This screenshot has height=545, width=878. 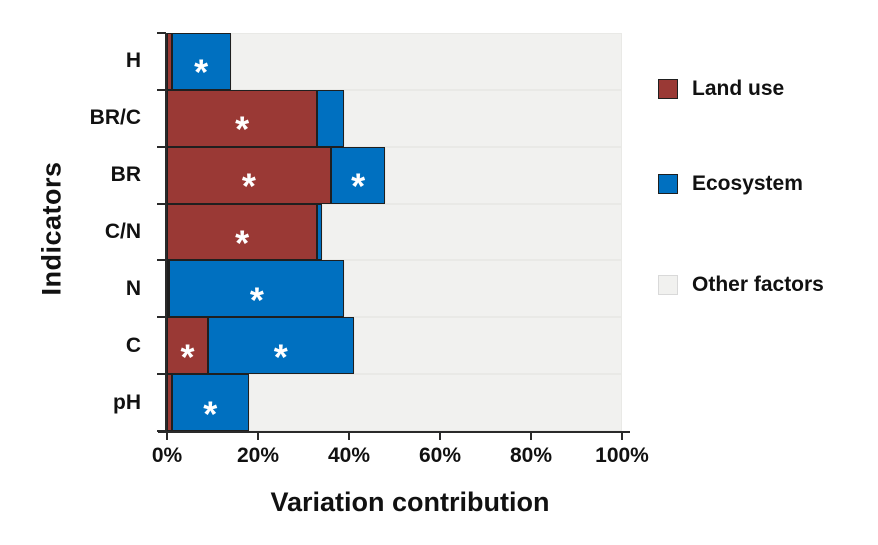 What do you see at coordinates (133, 345) in the screenshot?
I see `y-tick-label-c: C` at bounding box center [133, 345].